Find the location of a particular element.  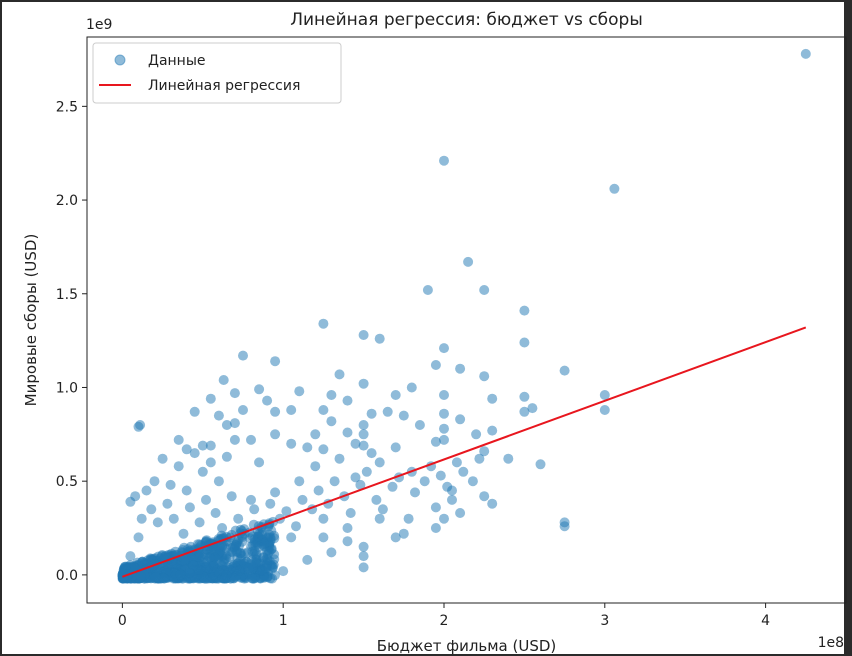

y-tick-label: 1.0 is located at coordinates (67, 388).